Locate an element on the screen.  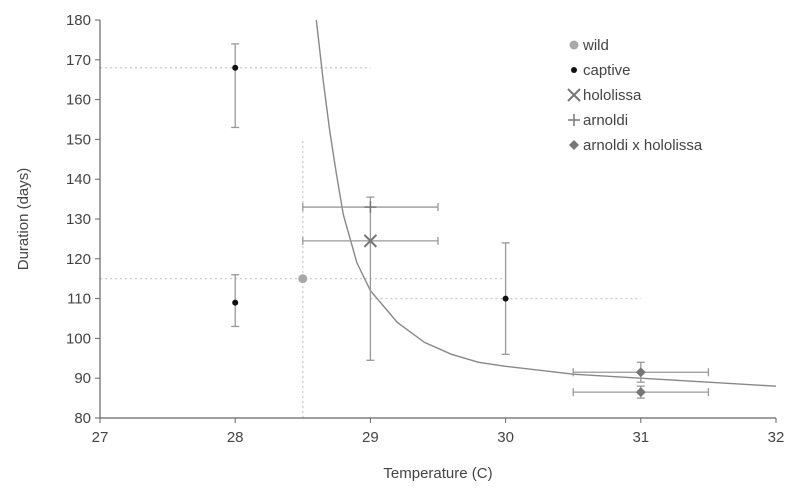
legend-marker-hololissa is located at coordinates (574, 95).